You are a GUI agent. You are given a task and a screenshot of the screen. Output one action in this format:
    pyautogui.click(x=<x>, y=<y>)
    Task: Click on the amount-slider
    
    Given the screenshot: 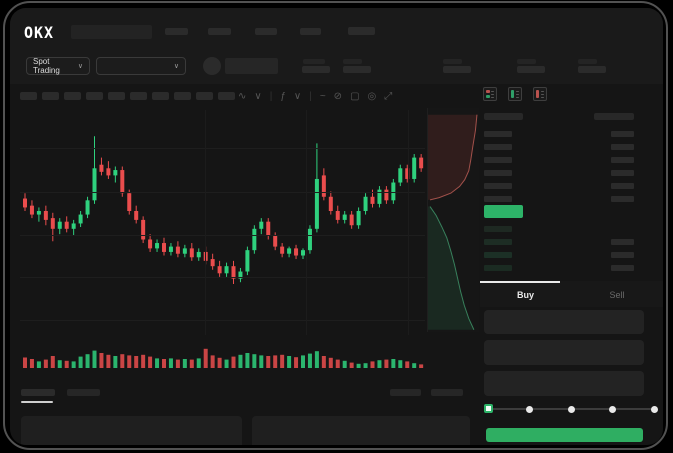 What is the action you would take?
    pyautogui.click(x=571, y=409)
    